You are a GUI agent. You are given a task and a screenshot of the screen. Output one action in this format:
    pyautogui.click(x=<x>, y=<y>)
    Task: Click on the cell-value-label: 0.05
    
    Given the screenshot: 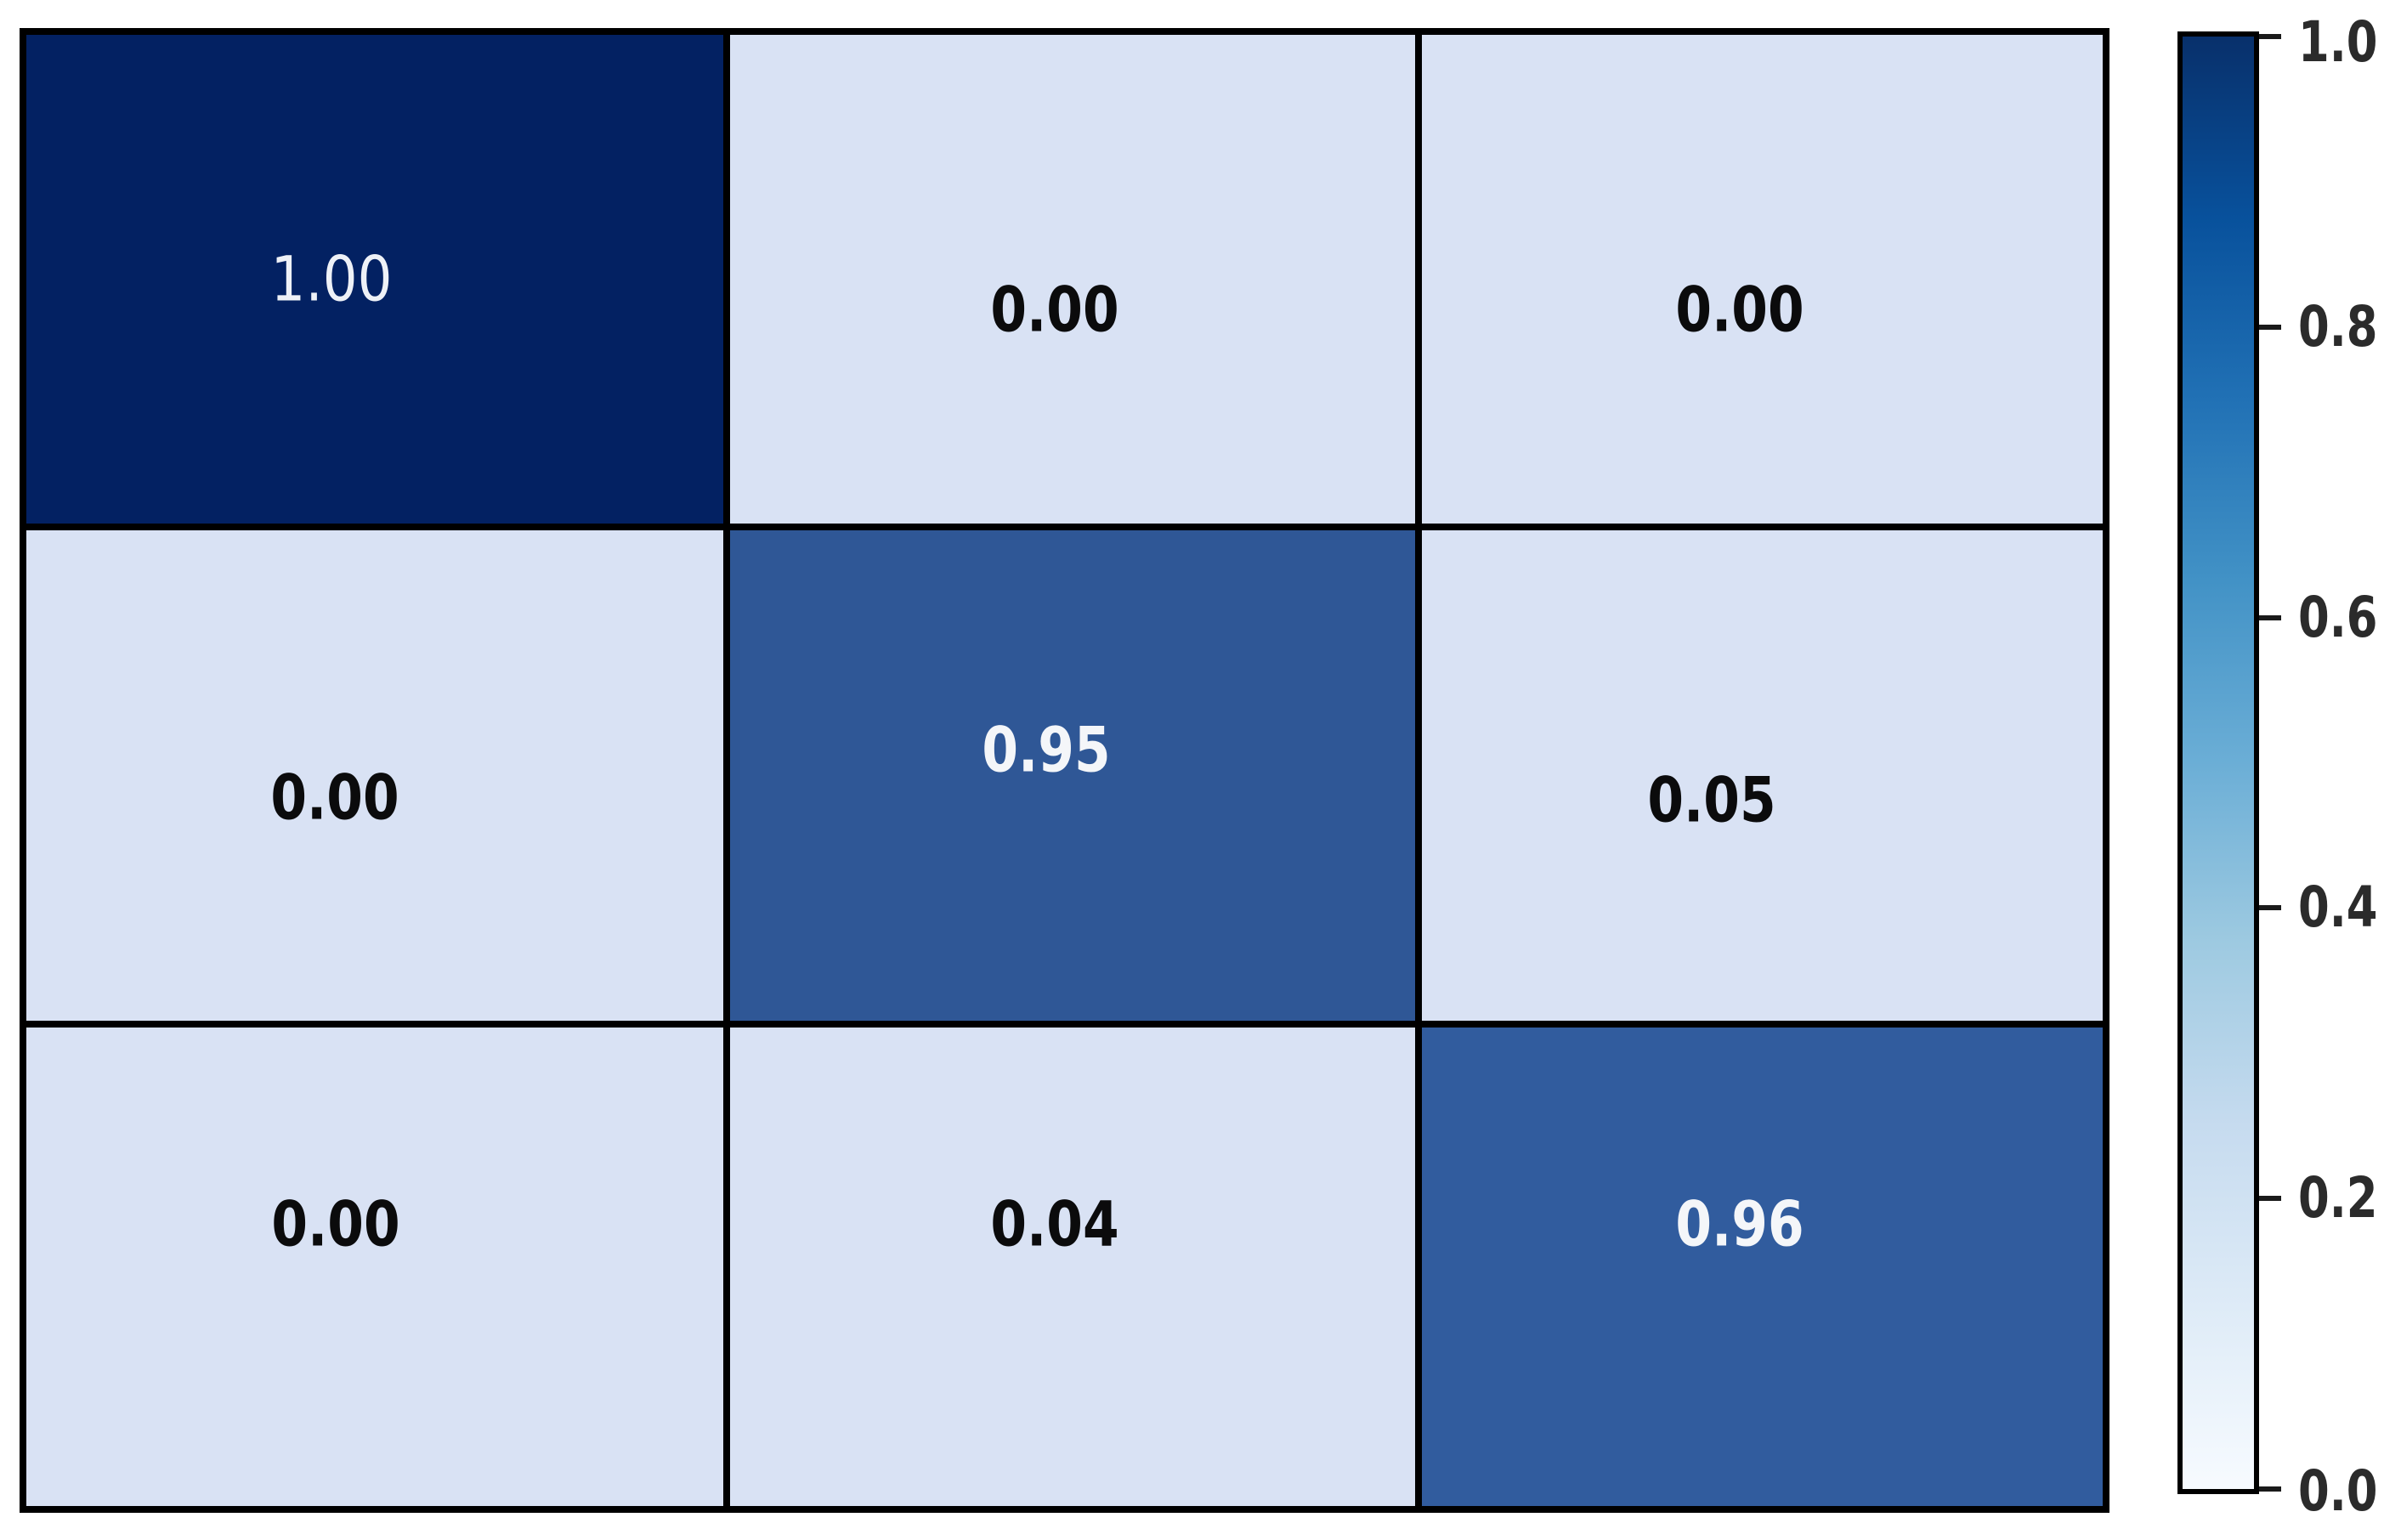 What is the action you would take?
    pyautogui.click(x=1711, y=800)
    